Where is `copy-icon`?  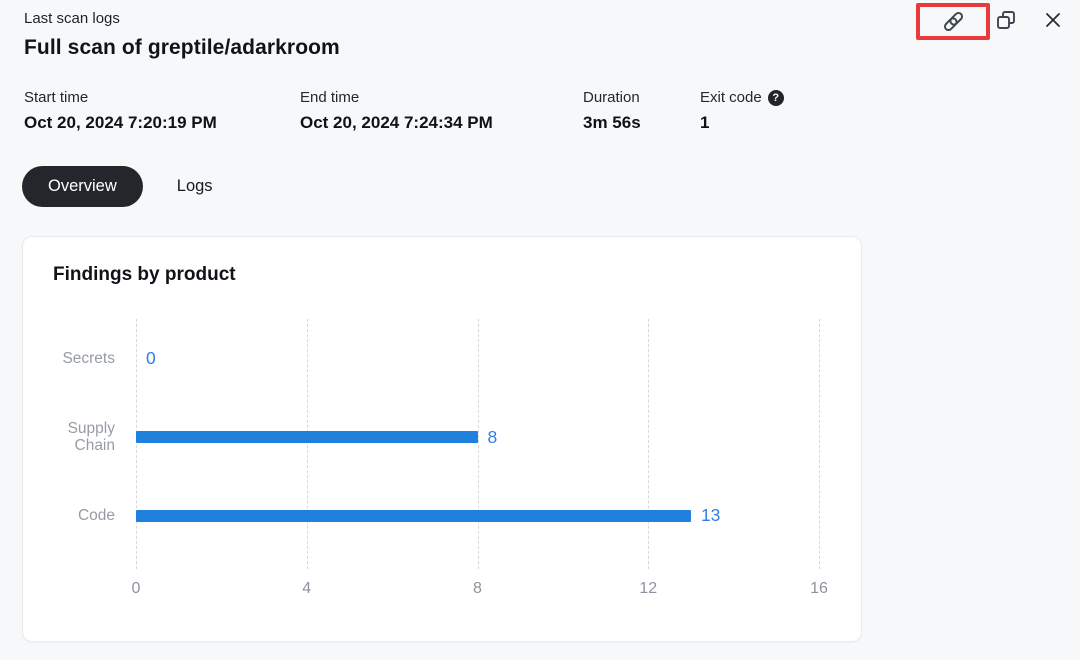 copy-icon is located at coordinates (1006, 20).